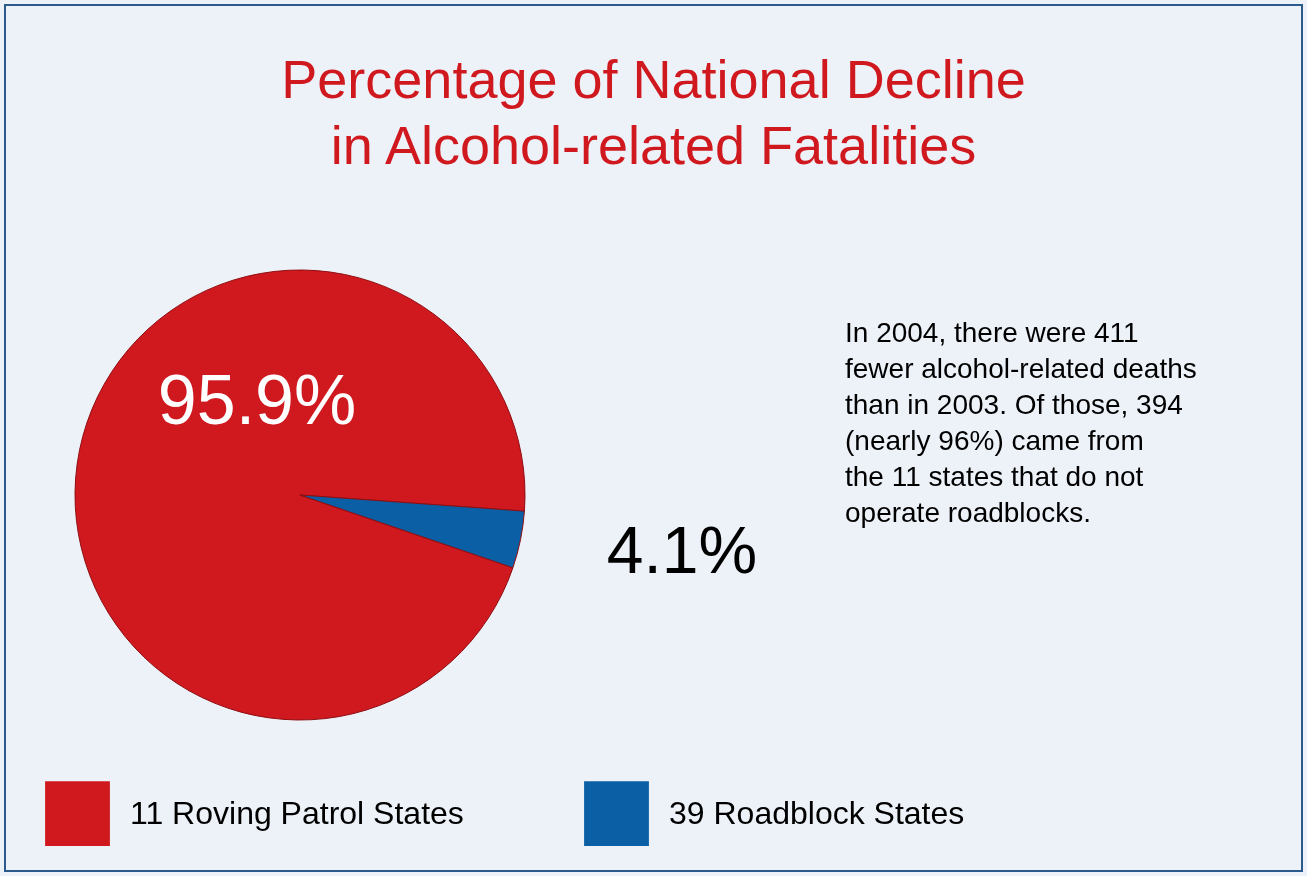 This screenshot has height=876, width=1307. What do you see at coordinates (257, 400) in the screenshot?
I see `data-label: 95.9%` at bounding box center [257, 400].